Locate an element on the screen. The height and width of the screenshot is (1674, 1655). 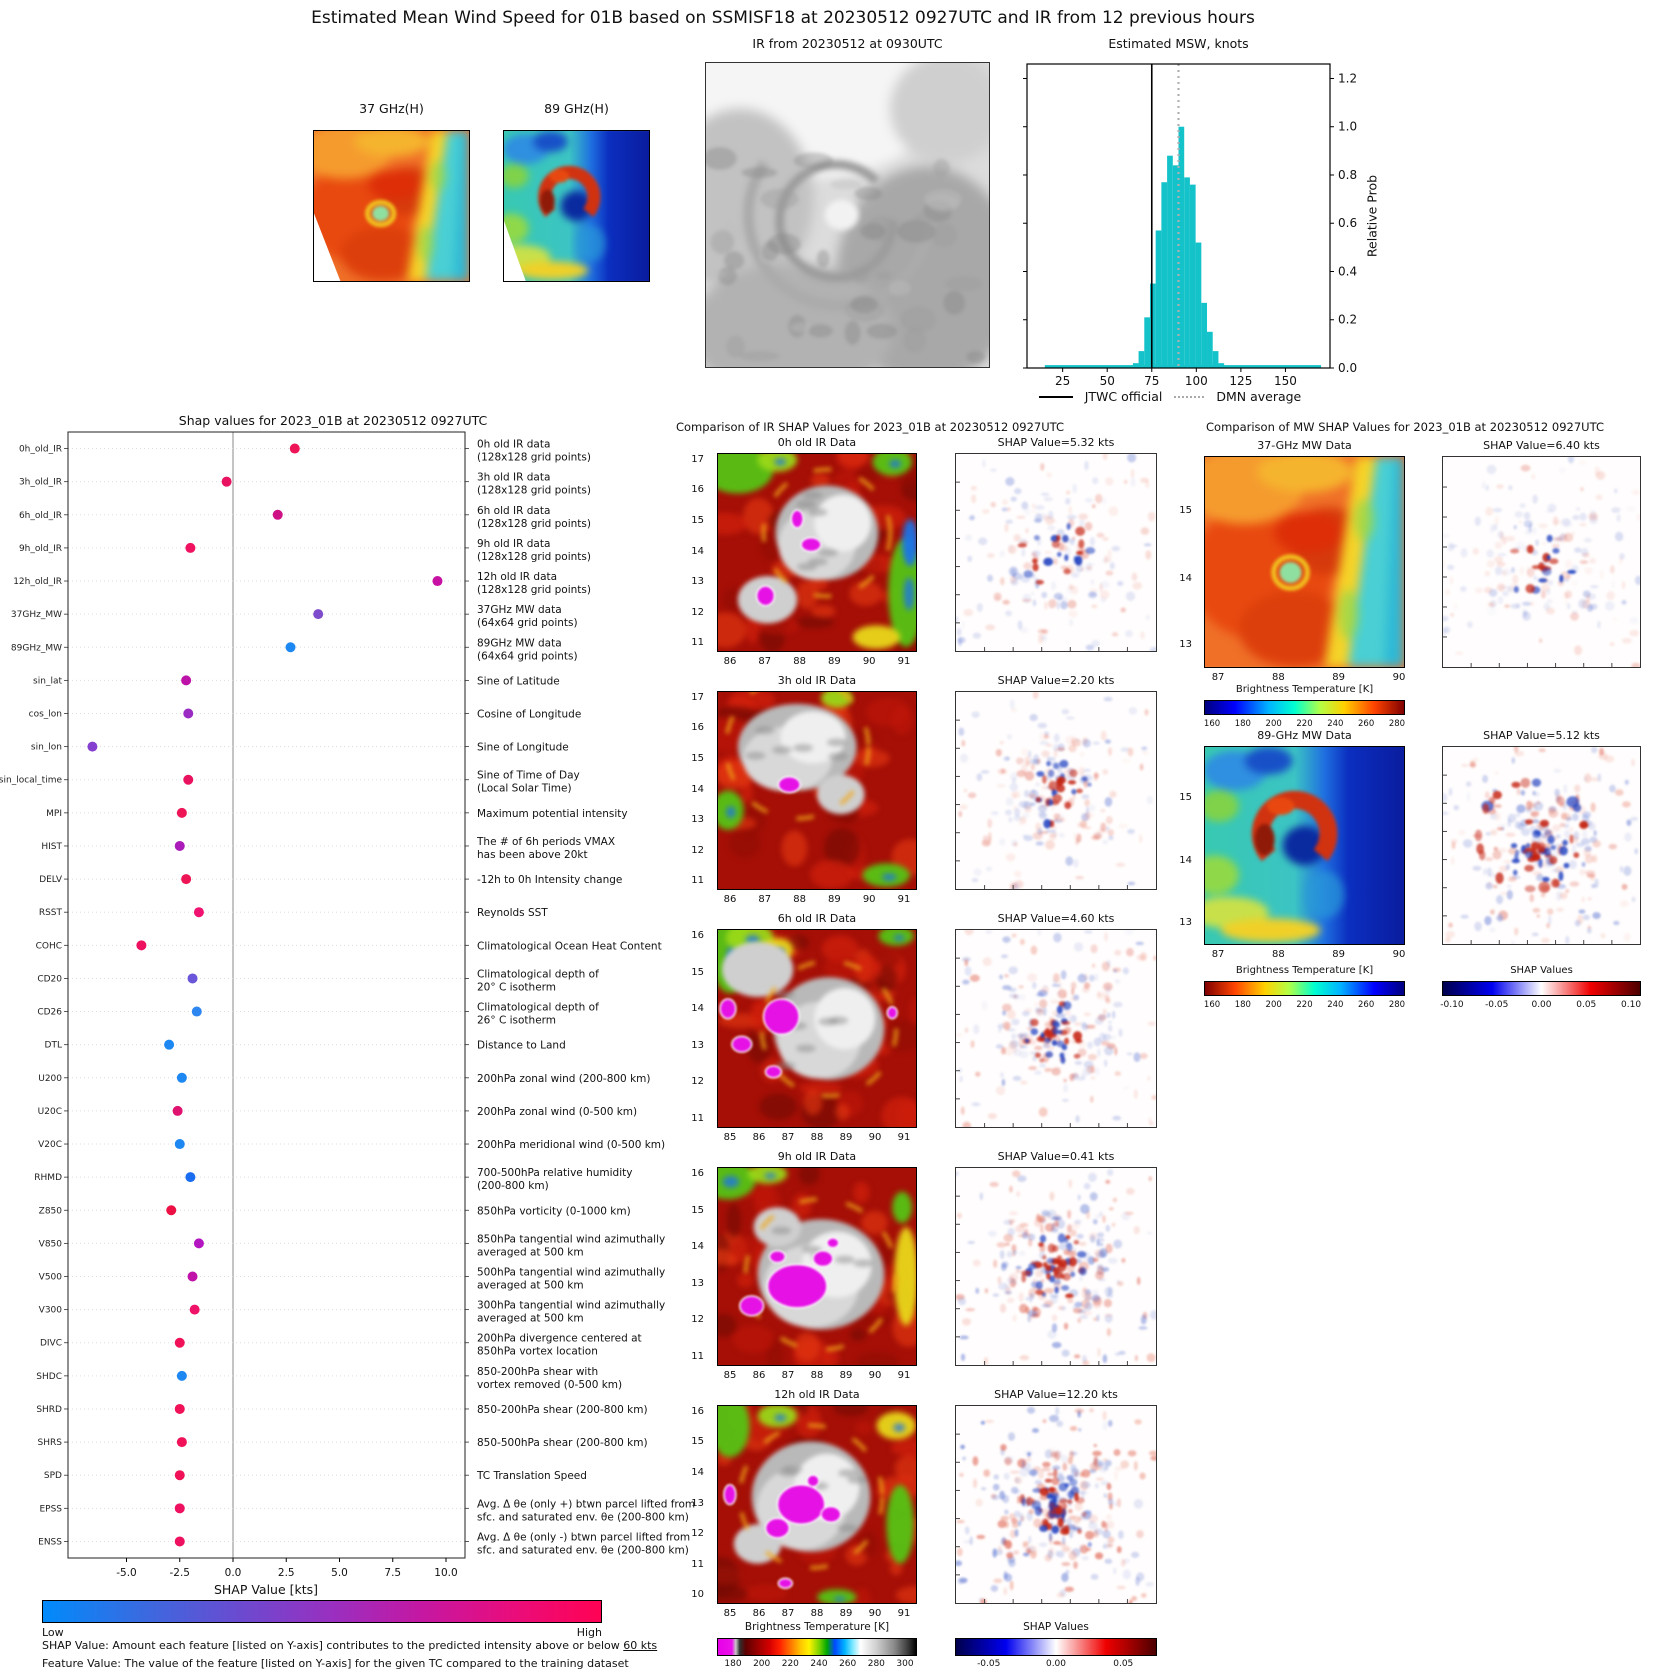
shap-dot-SHDC is located at coordinates (181, 1375).